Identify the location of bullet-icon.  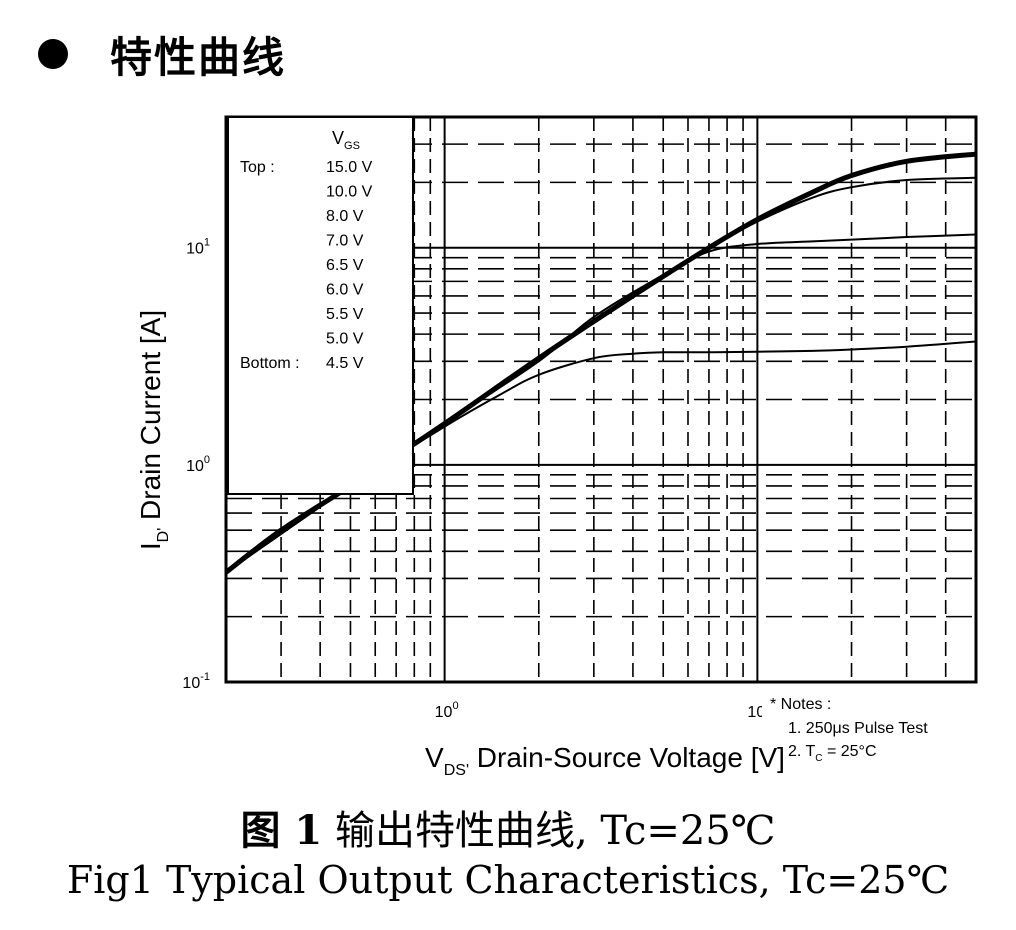
(53, 54).